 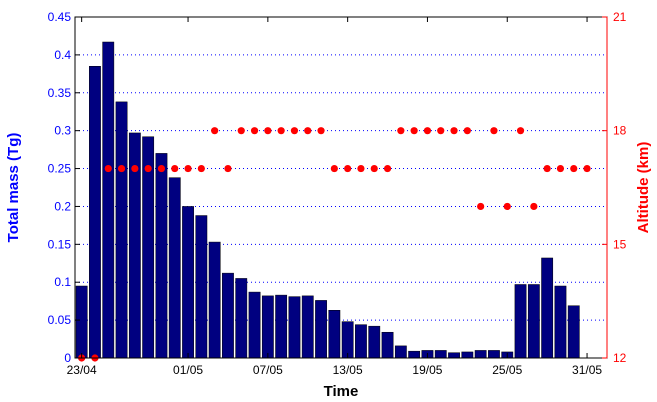 I want to click on x-axis-tick-label: 07/05, so click(x=268, y=370).